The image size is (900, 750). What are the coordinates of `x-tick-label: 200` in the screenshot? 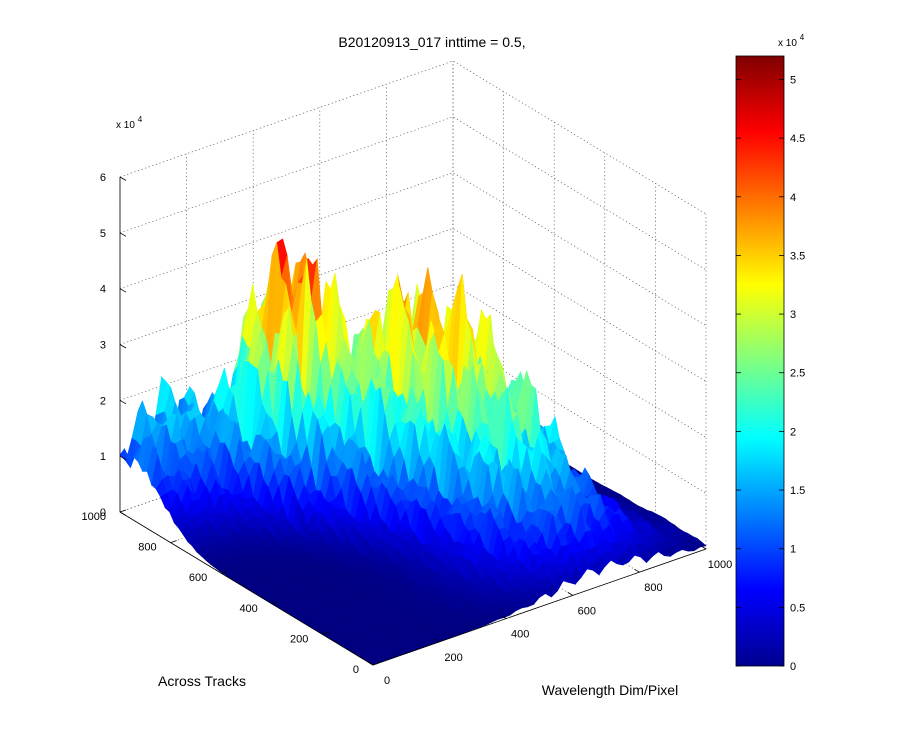 It's located at (453, 658).